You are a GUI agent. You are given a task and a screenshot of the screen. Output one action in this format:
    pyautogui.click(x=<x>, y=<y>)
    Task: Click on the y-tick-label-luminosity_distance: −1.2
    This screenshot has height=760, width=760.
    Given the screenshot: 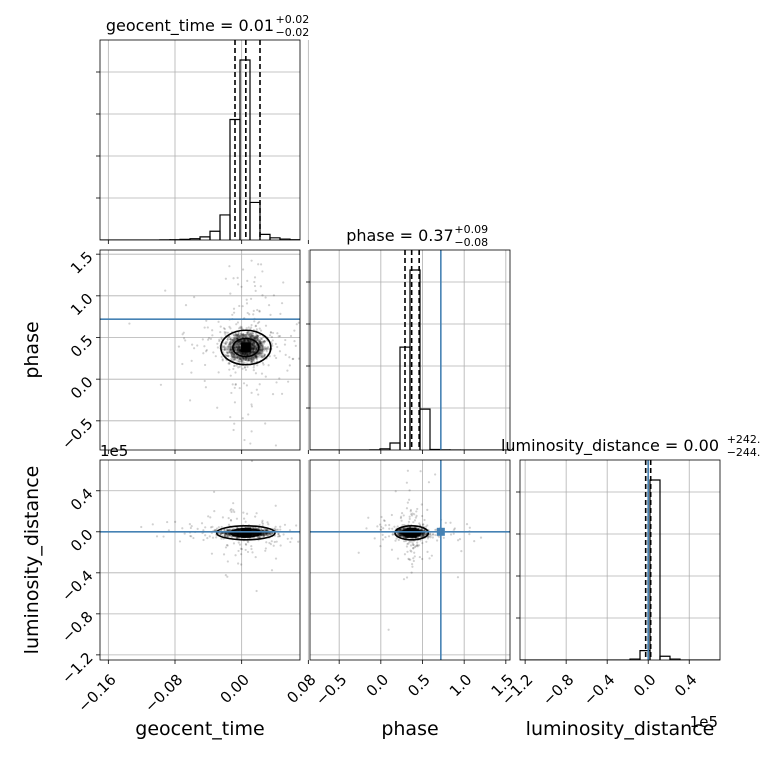 What is the action you would take?
    pyautogui.click(x=77, y=668)
    